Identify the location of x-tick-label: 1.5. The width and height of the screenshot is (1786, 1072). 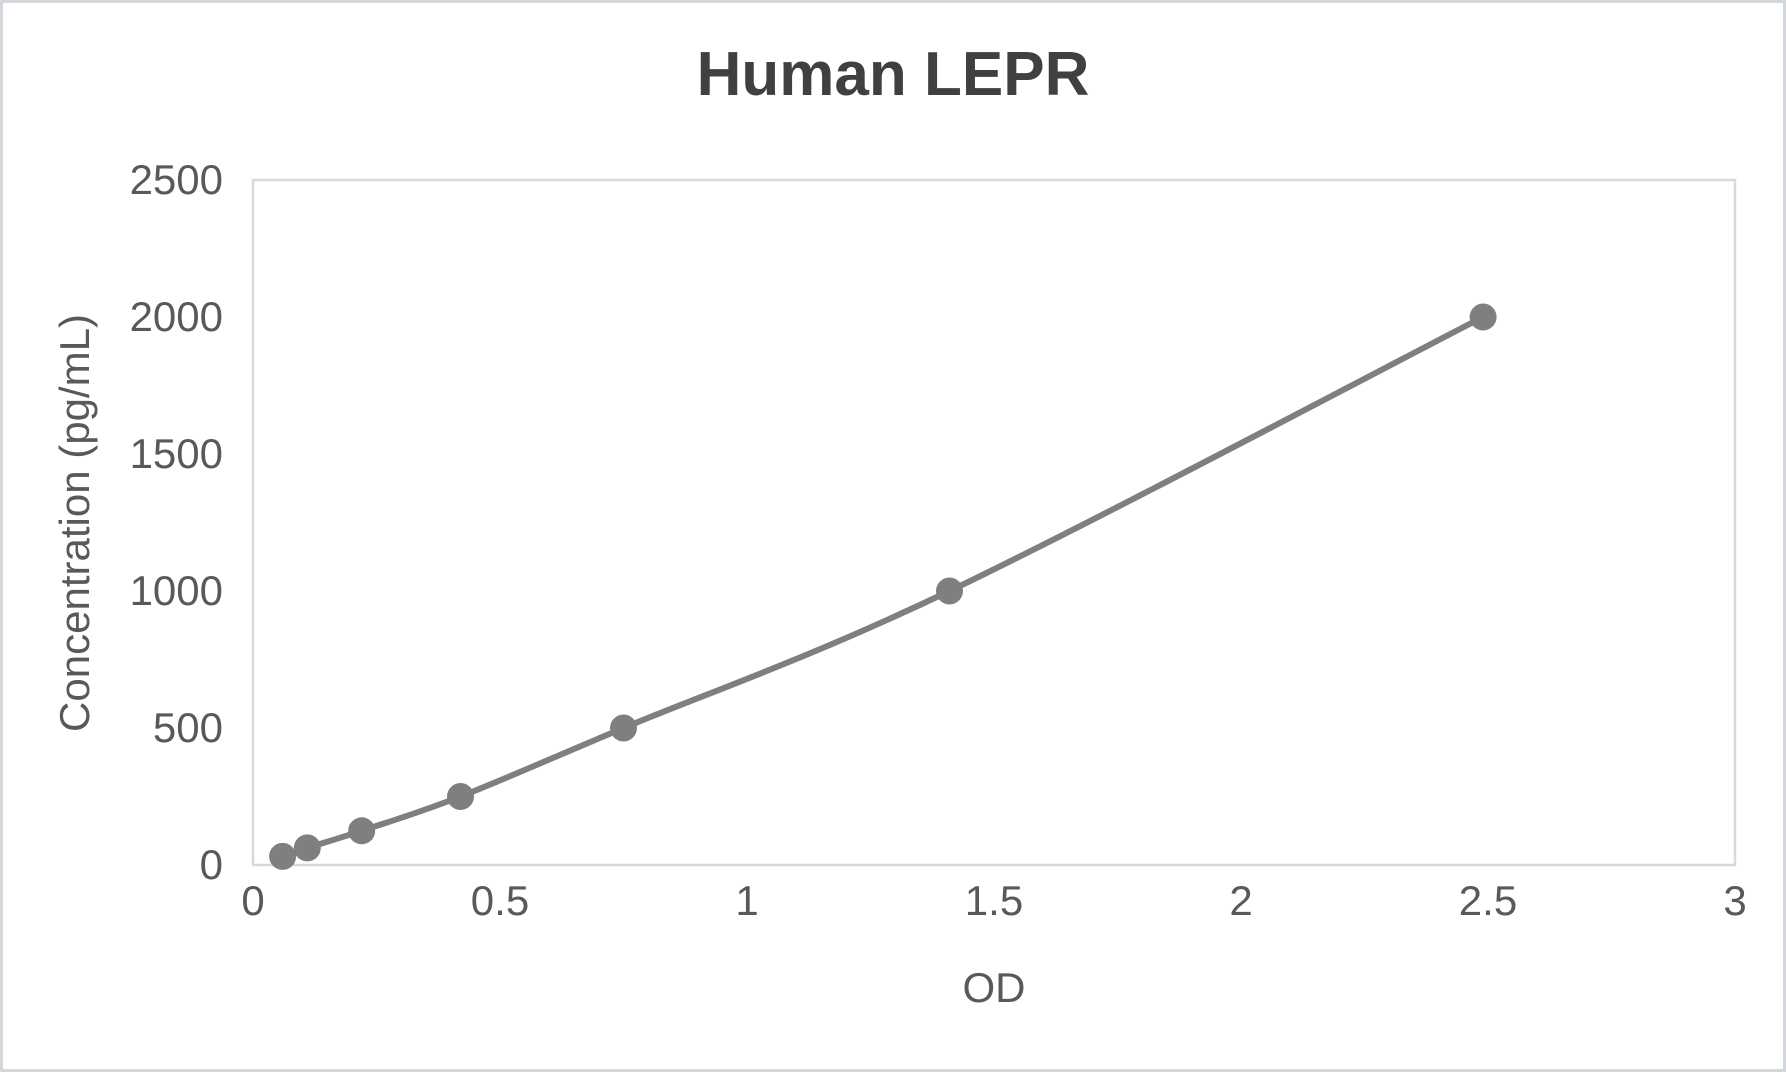
(994, 900).